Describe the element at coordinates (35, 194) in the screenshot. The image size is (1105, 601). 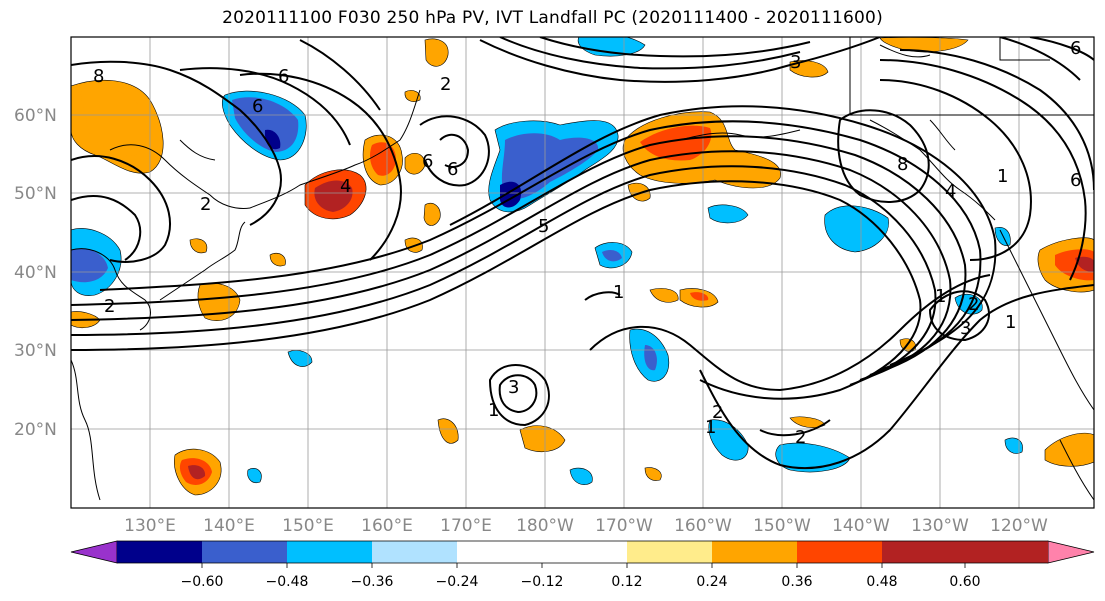
I see `lat-label: 50°N` at that location.